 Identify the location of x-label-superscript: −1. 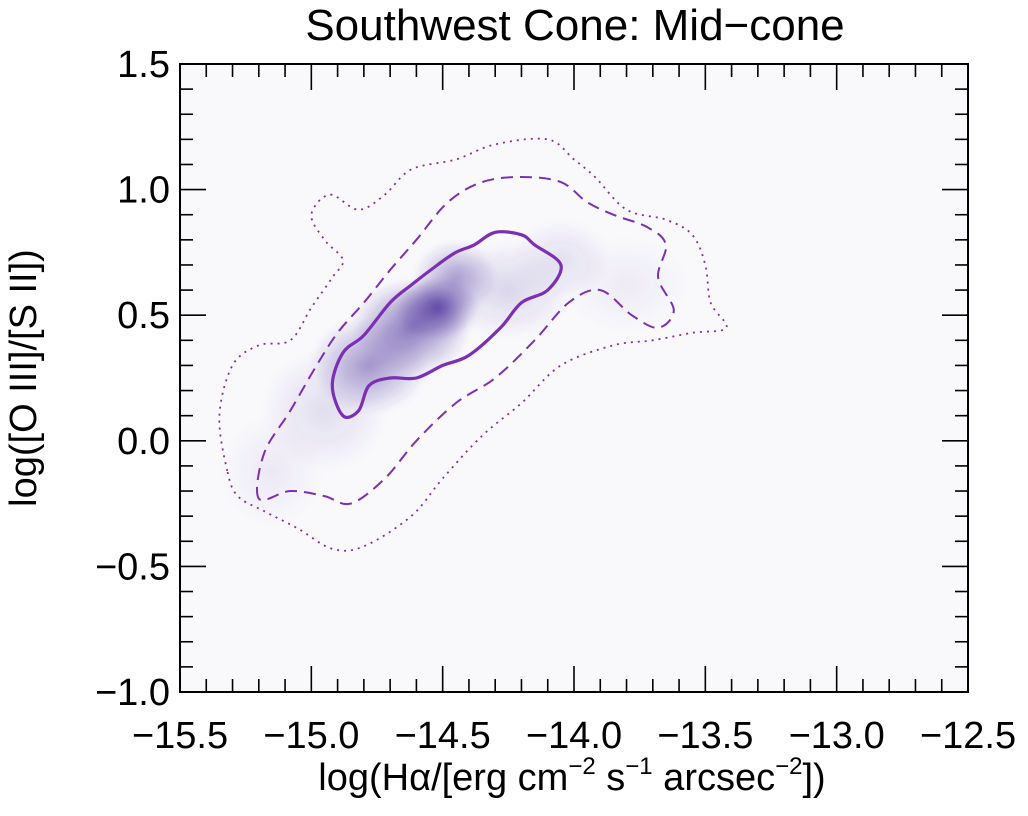
(638, 766).